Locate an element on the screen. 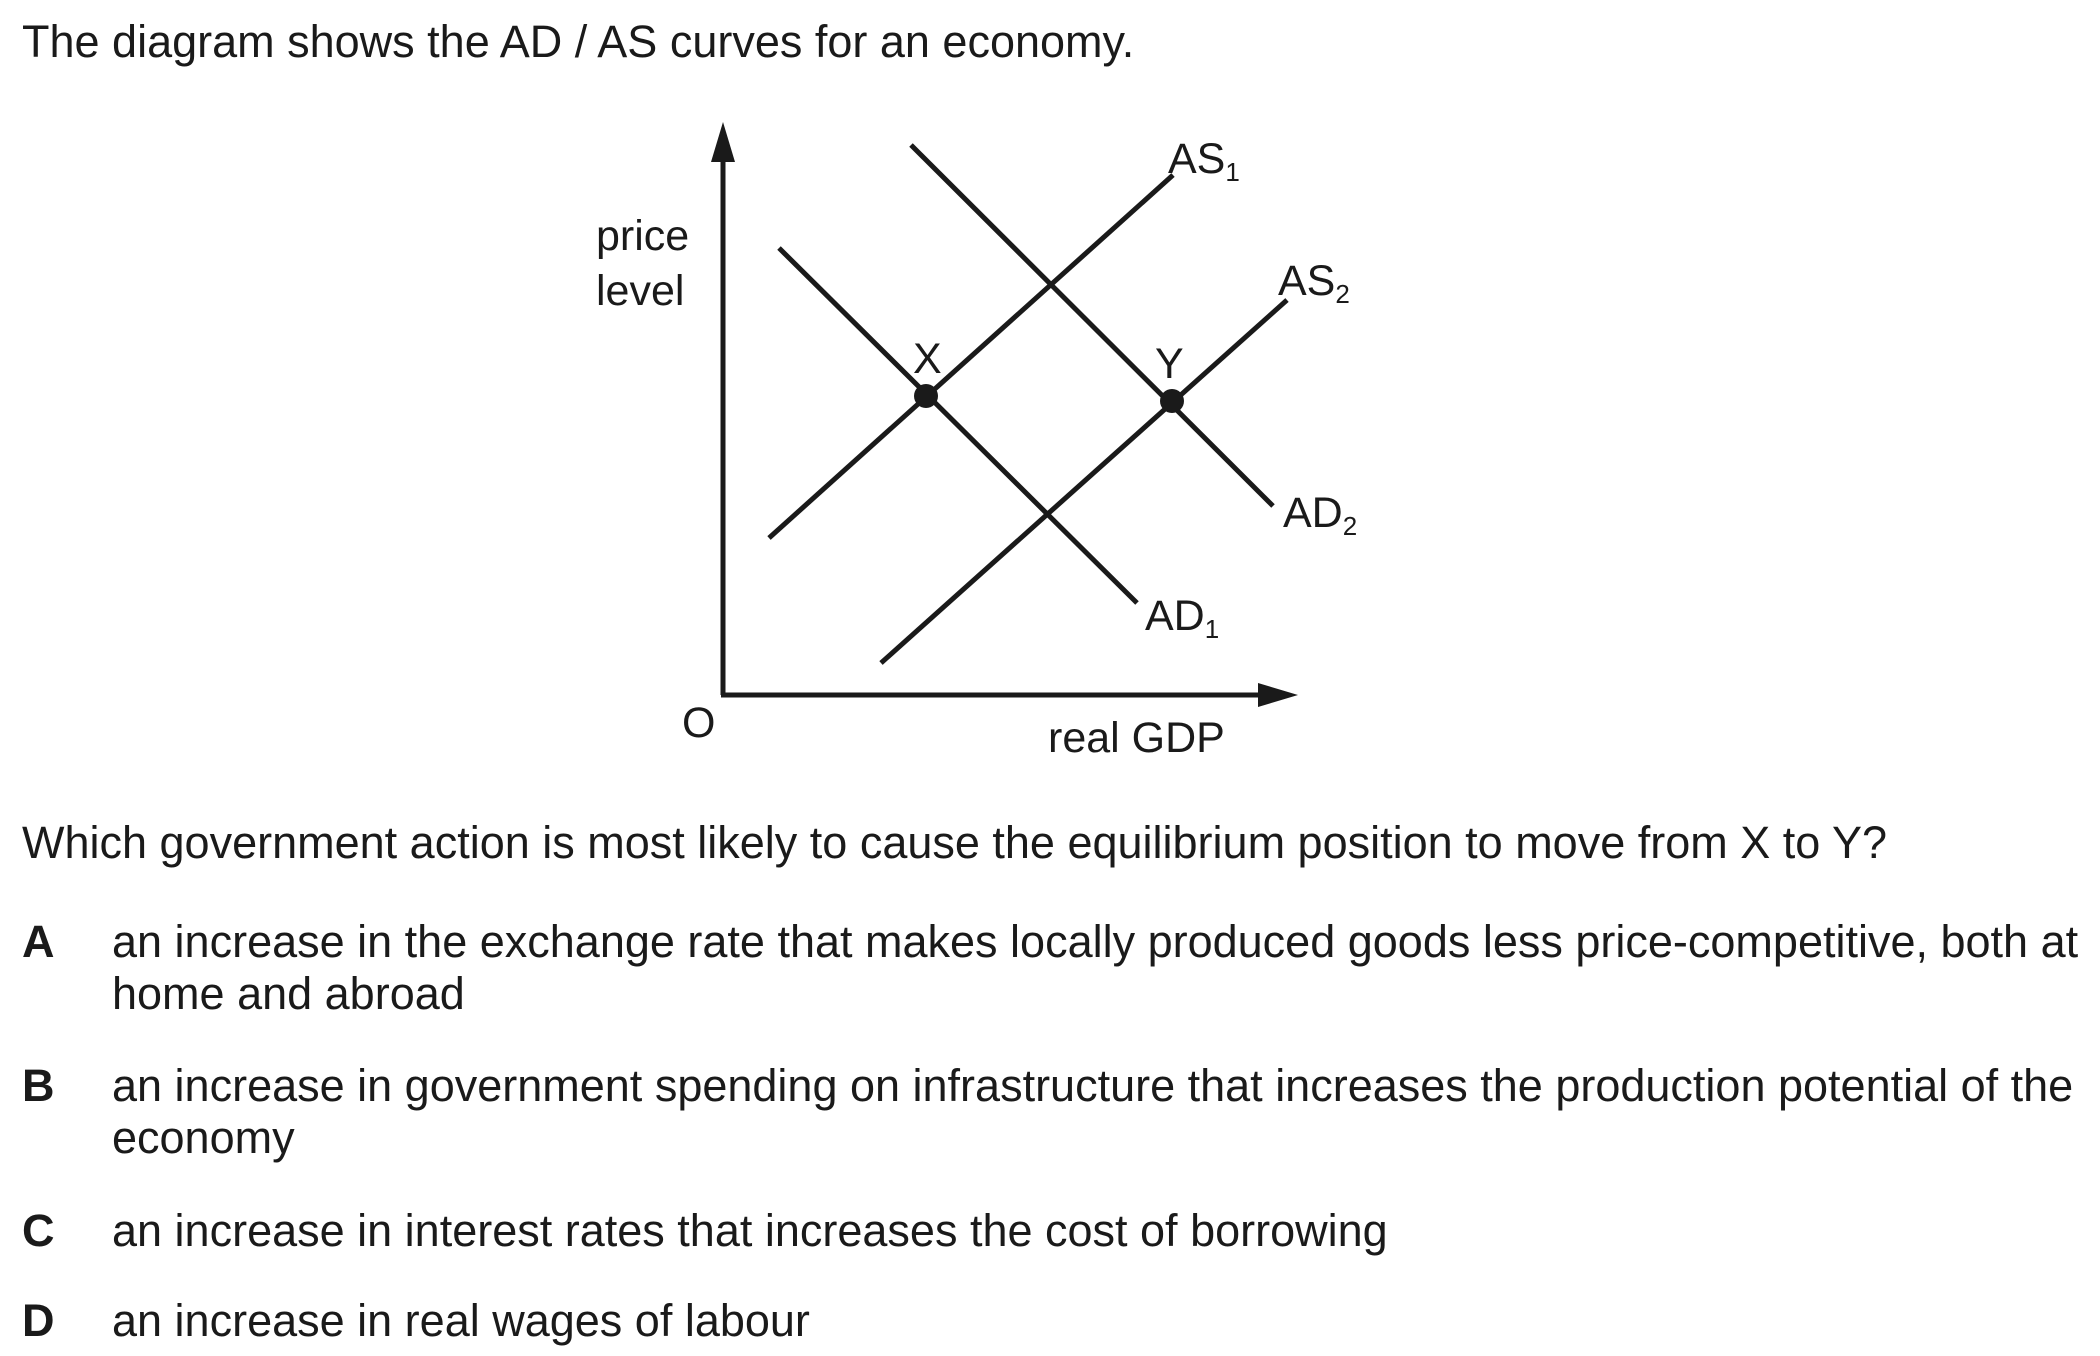 The width and height of the screenshot is (2100, 1356). origin-label: O is located at coordinates (698, 723).